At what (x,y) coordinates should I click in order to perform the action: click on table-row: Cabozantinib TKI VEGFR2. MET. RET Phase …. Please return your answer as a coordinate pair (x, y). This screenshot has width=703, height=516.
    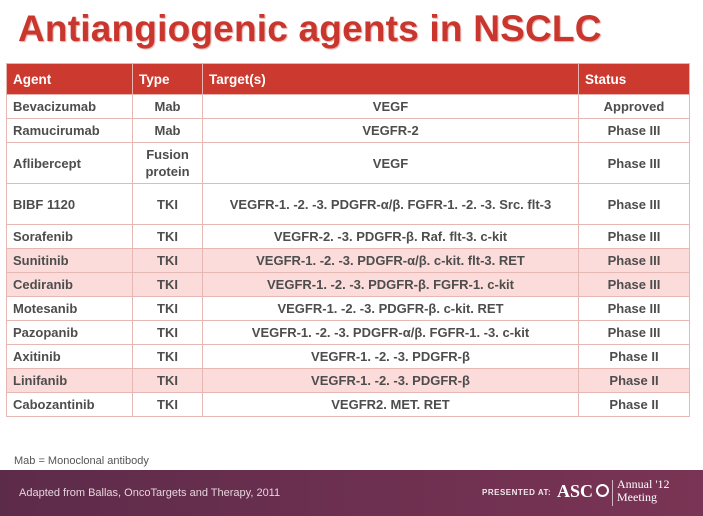
    Looking at the image, I should click on (348, 404).